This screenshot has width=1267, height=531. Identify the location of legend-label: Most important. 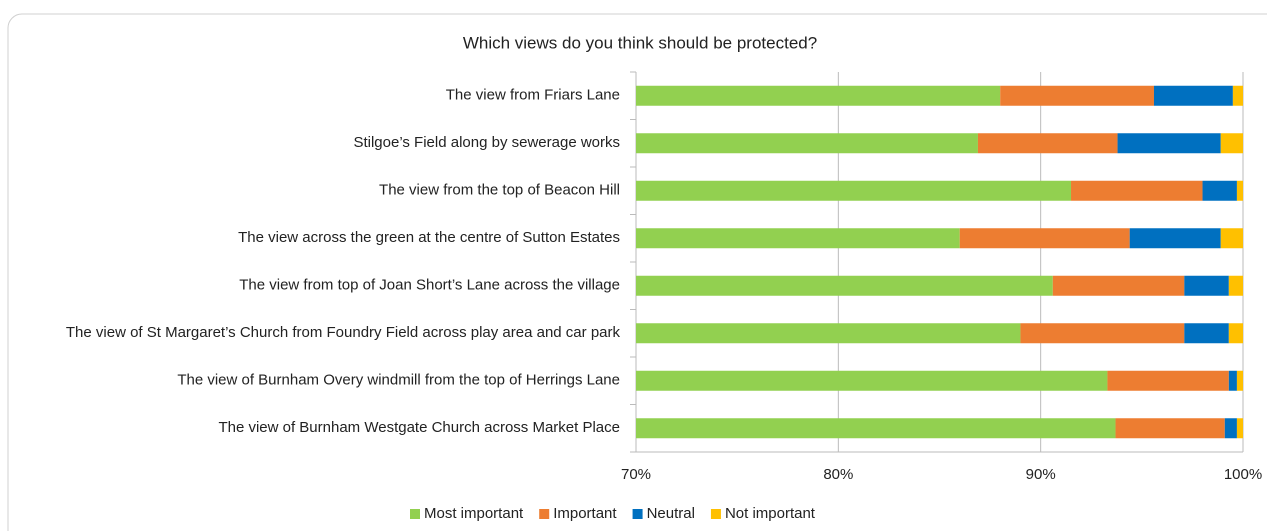
(474, 513).